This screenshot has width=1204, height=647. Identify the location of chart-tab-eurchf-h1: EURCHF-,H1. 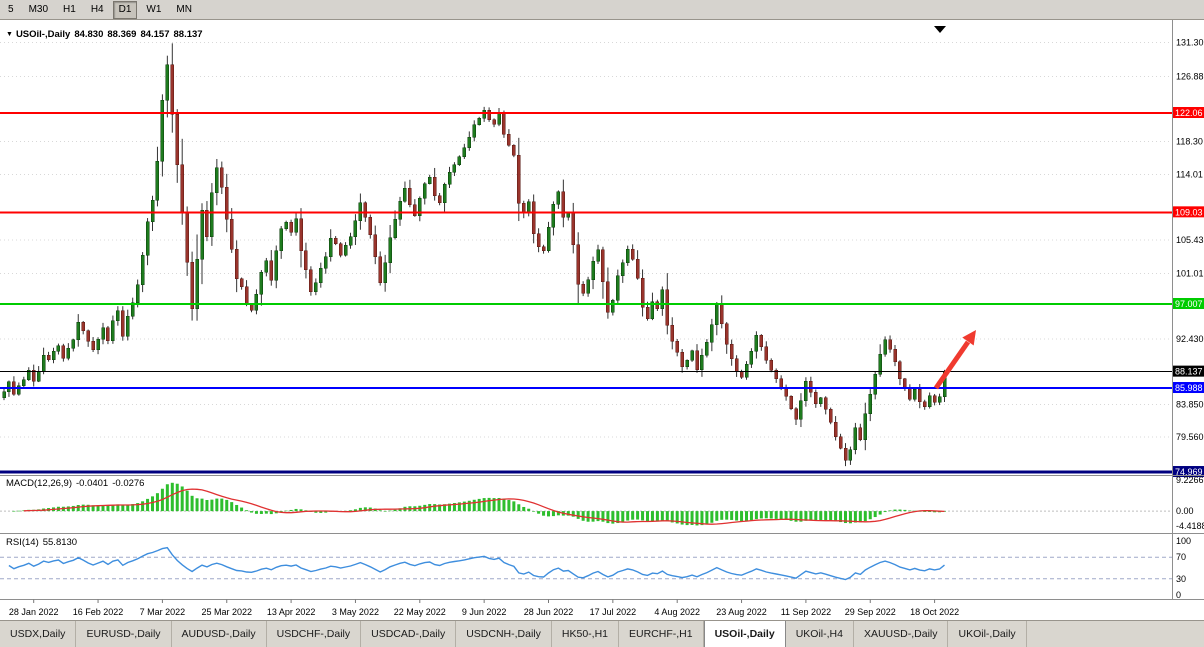
(661, 634).